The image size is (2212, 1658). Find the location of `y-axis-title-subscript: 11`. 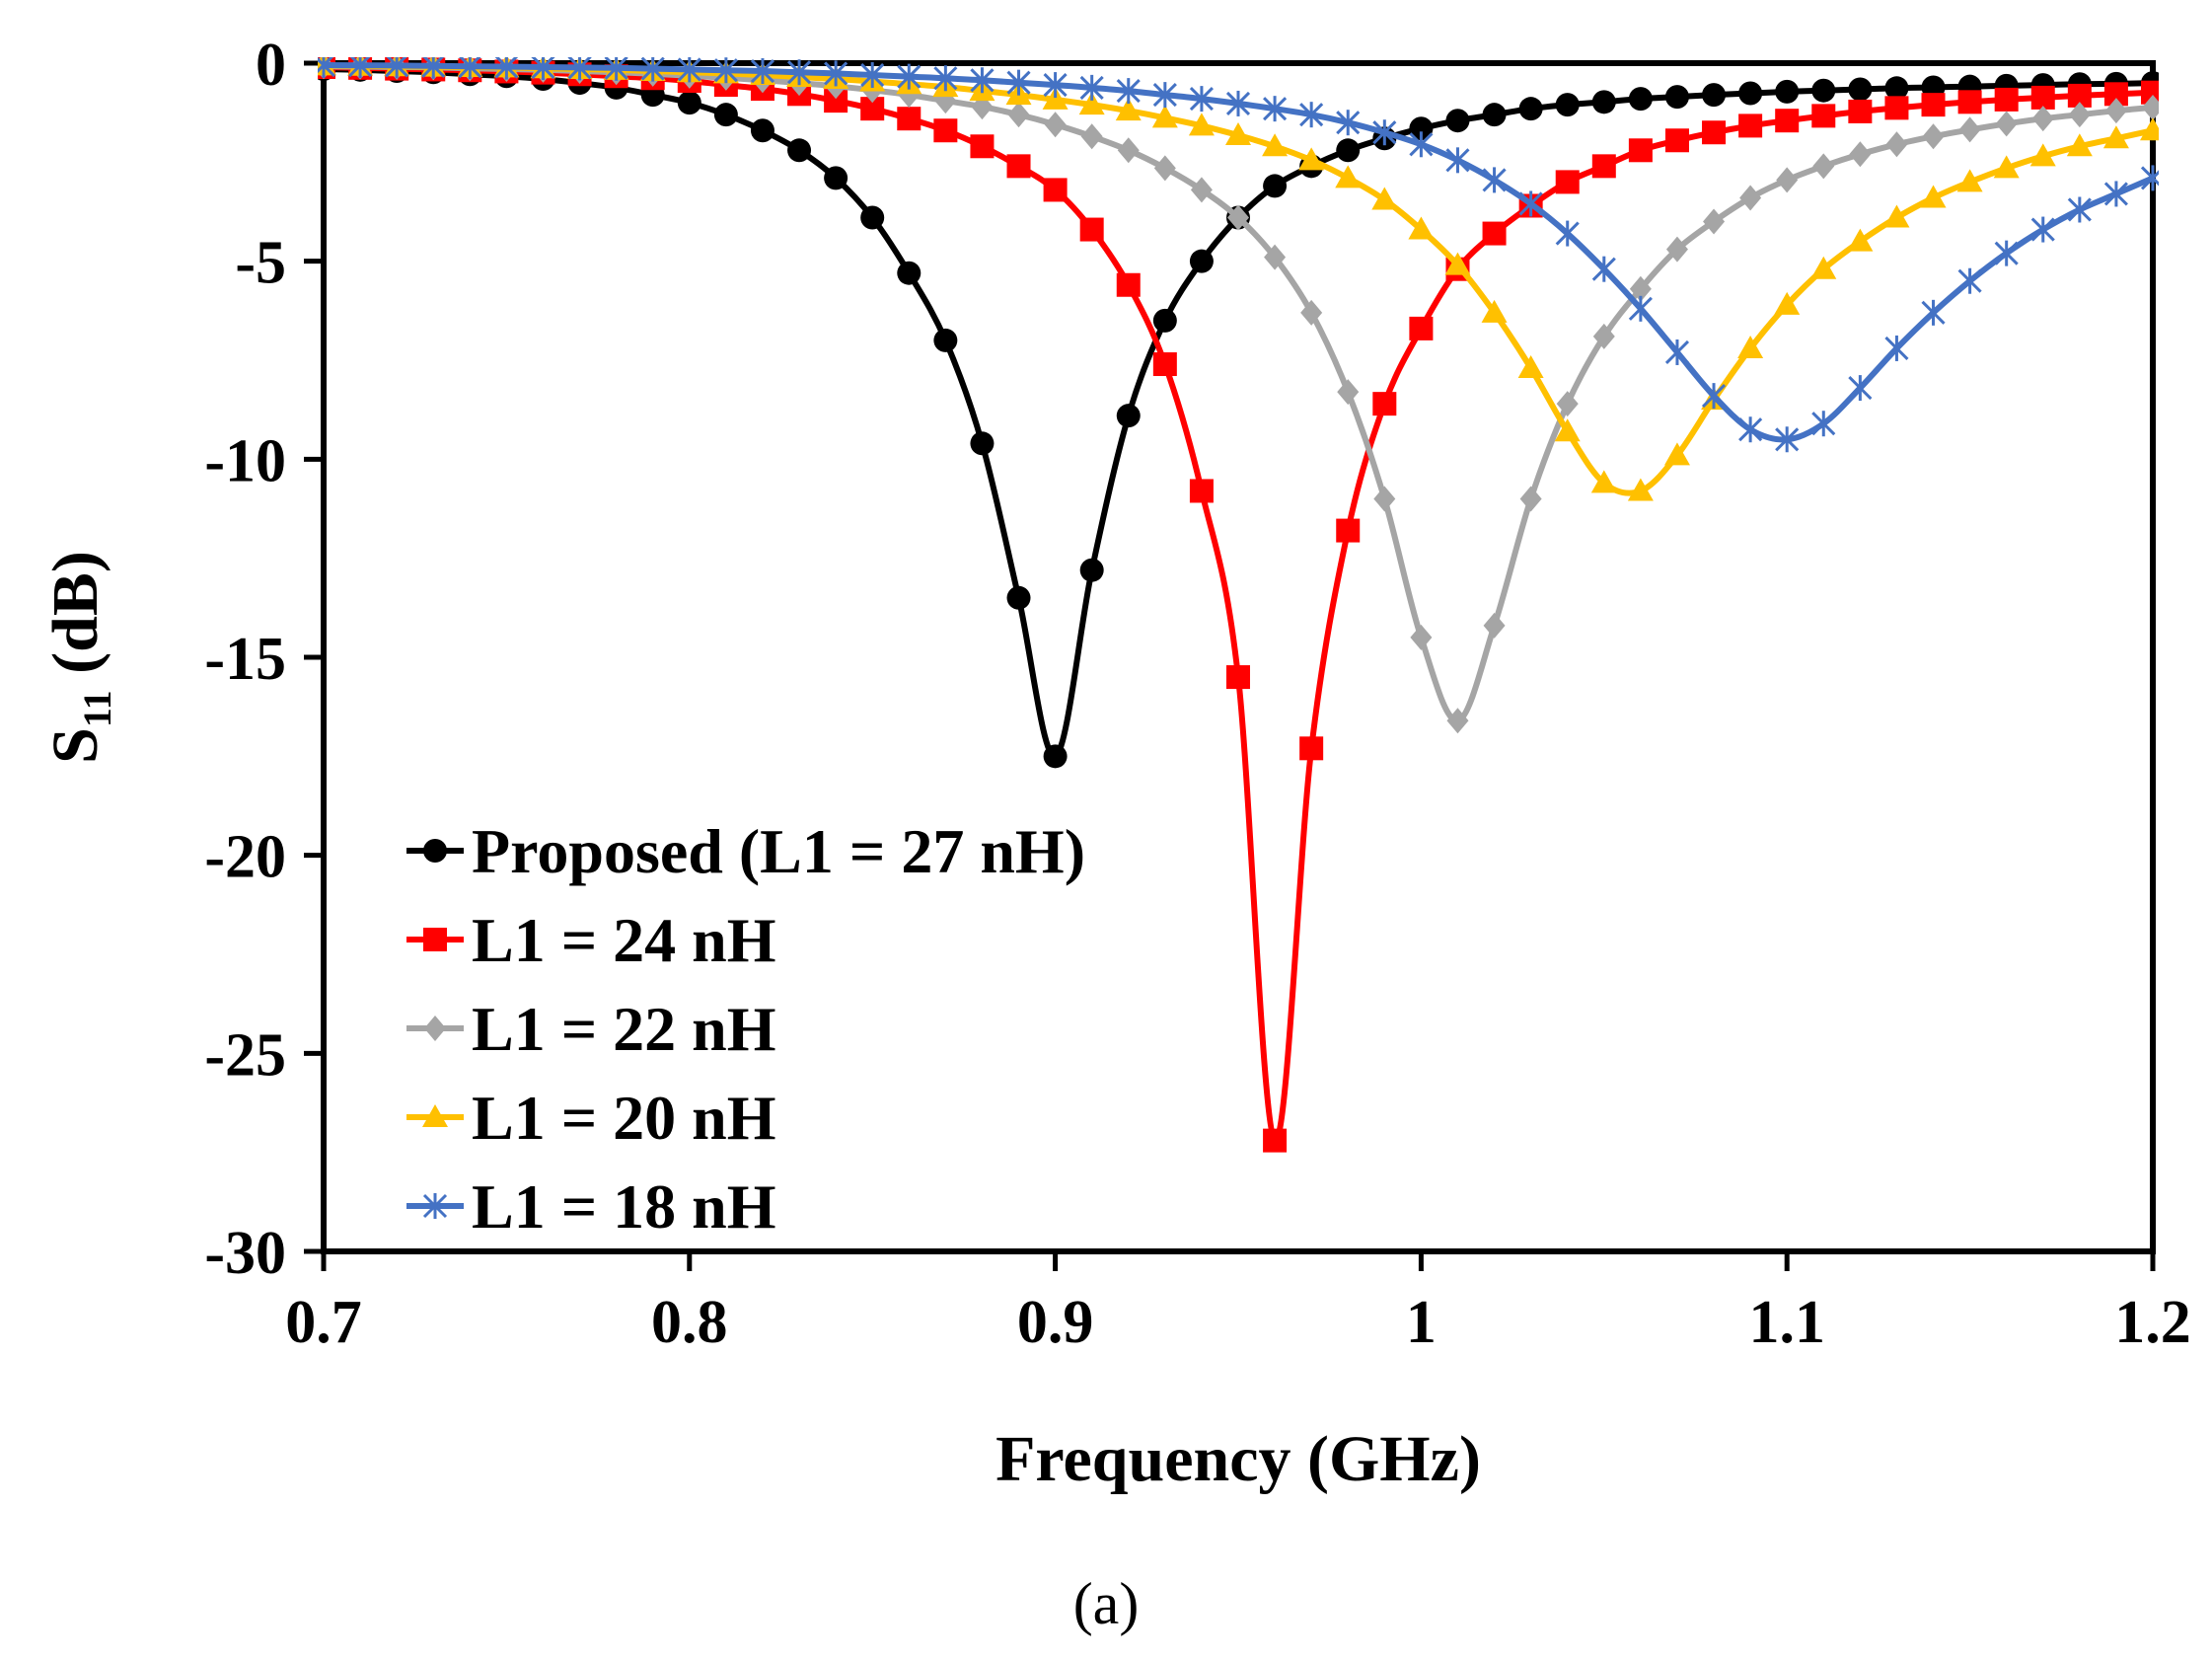

y-axis-title-subscript: 11 is located at coordinates (97, 708).